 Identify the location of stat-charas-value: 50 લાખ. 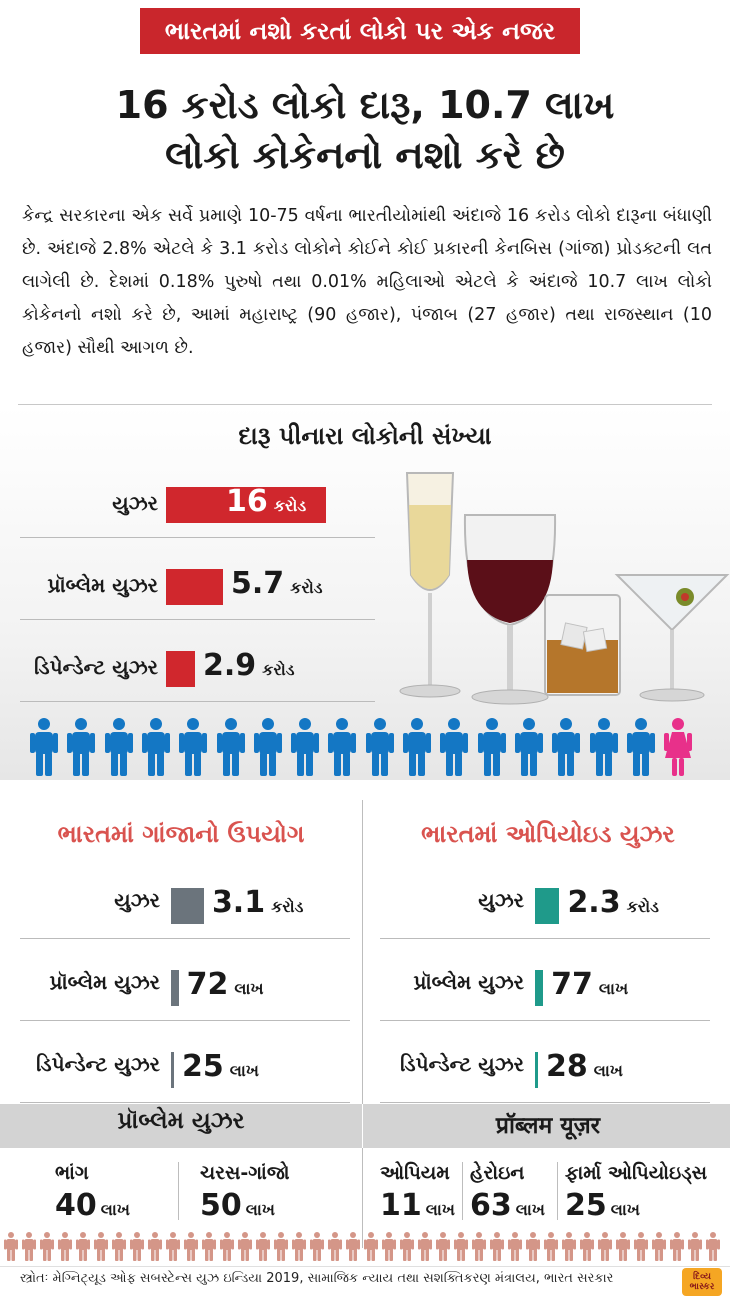
(237, 1205).